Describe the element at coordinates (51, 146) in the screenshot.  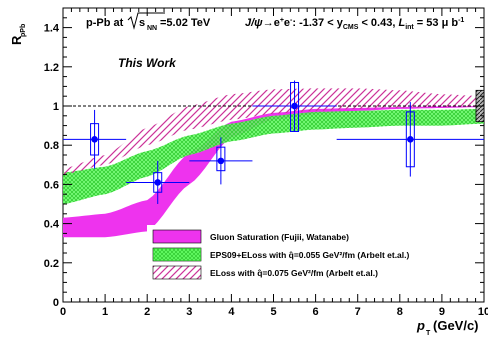
I see `y-tick-label: 0.8` at that location.